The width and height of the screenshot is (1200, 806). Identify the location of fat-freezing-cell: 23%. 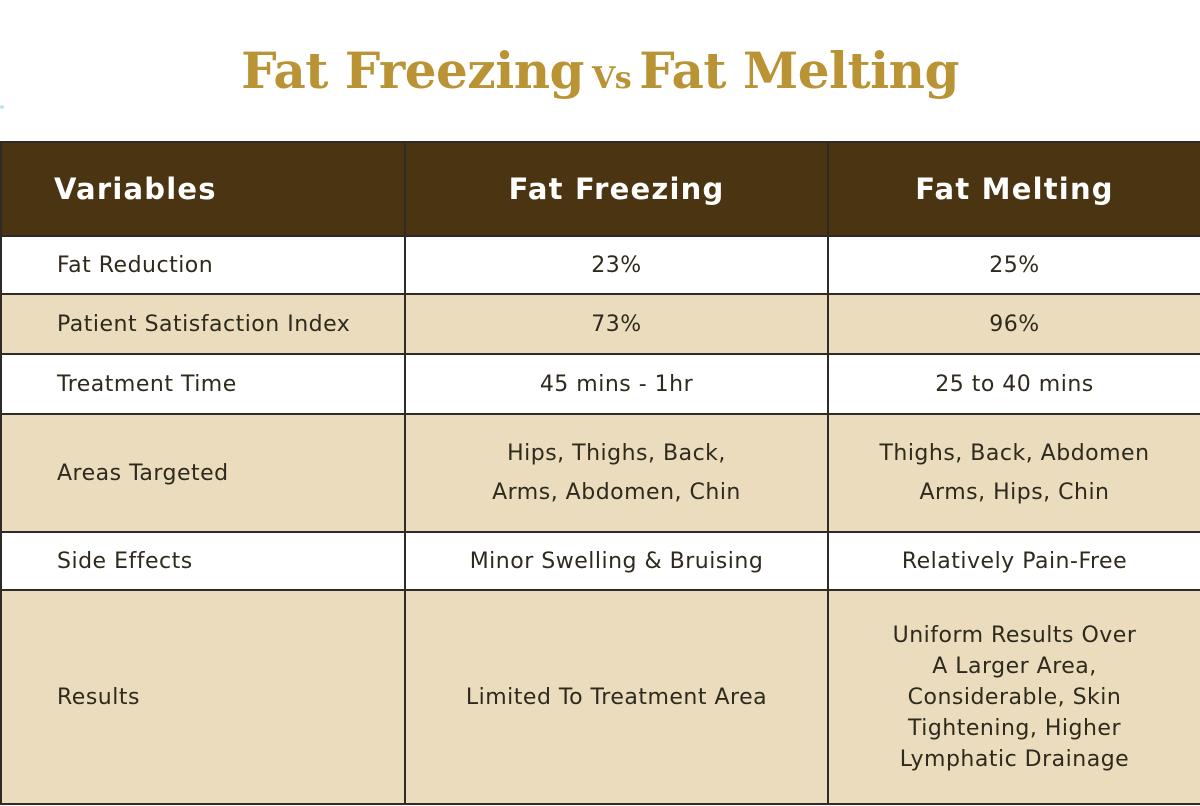
(616, 265).